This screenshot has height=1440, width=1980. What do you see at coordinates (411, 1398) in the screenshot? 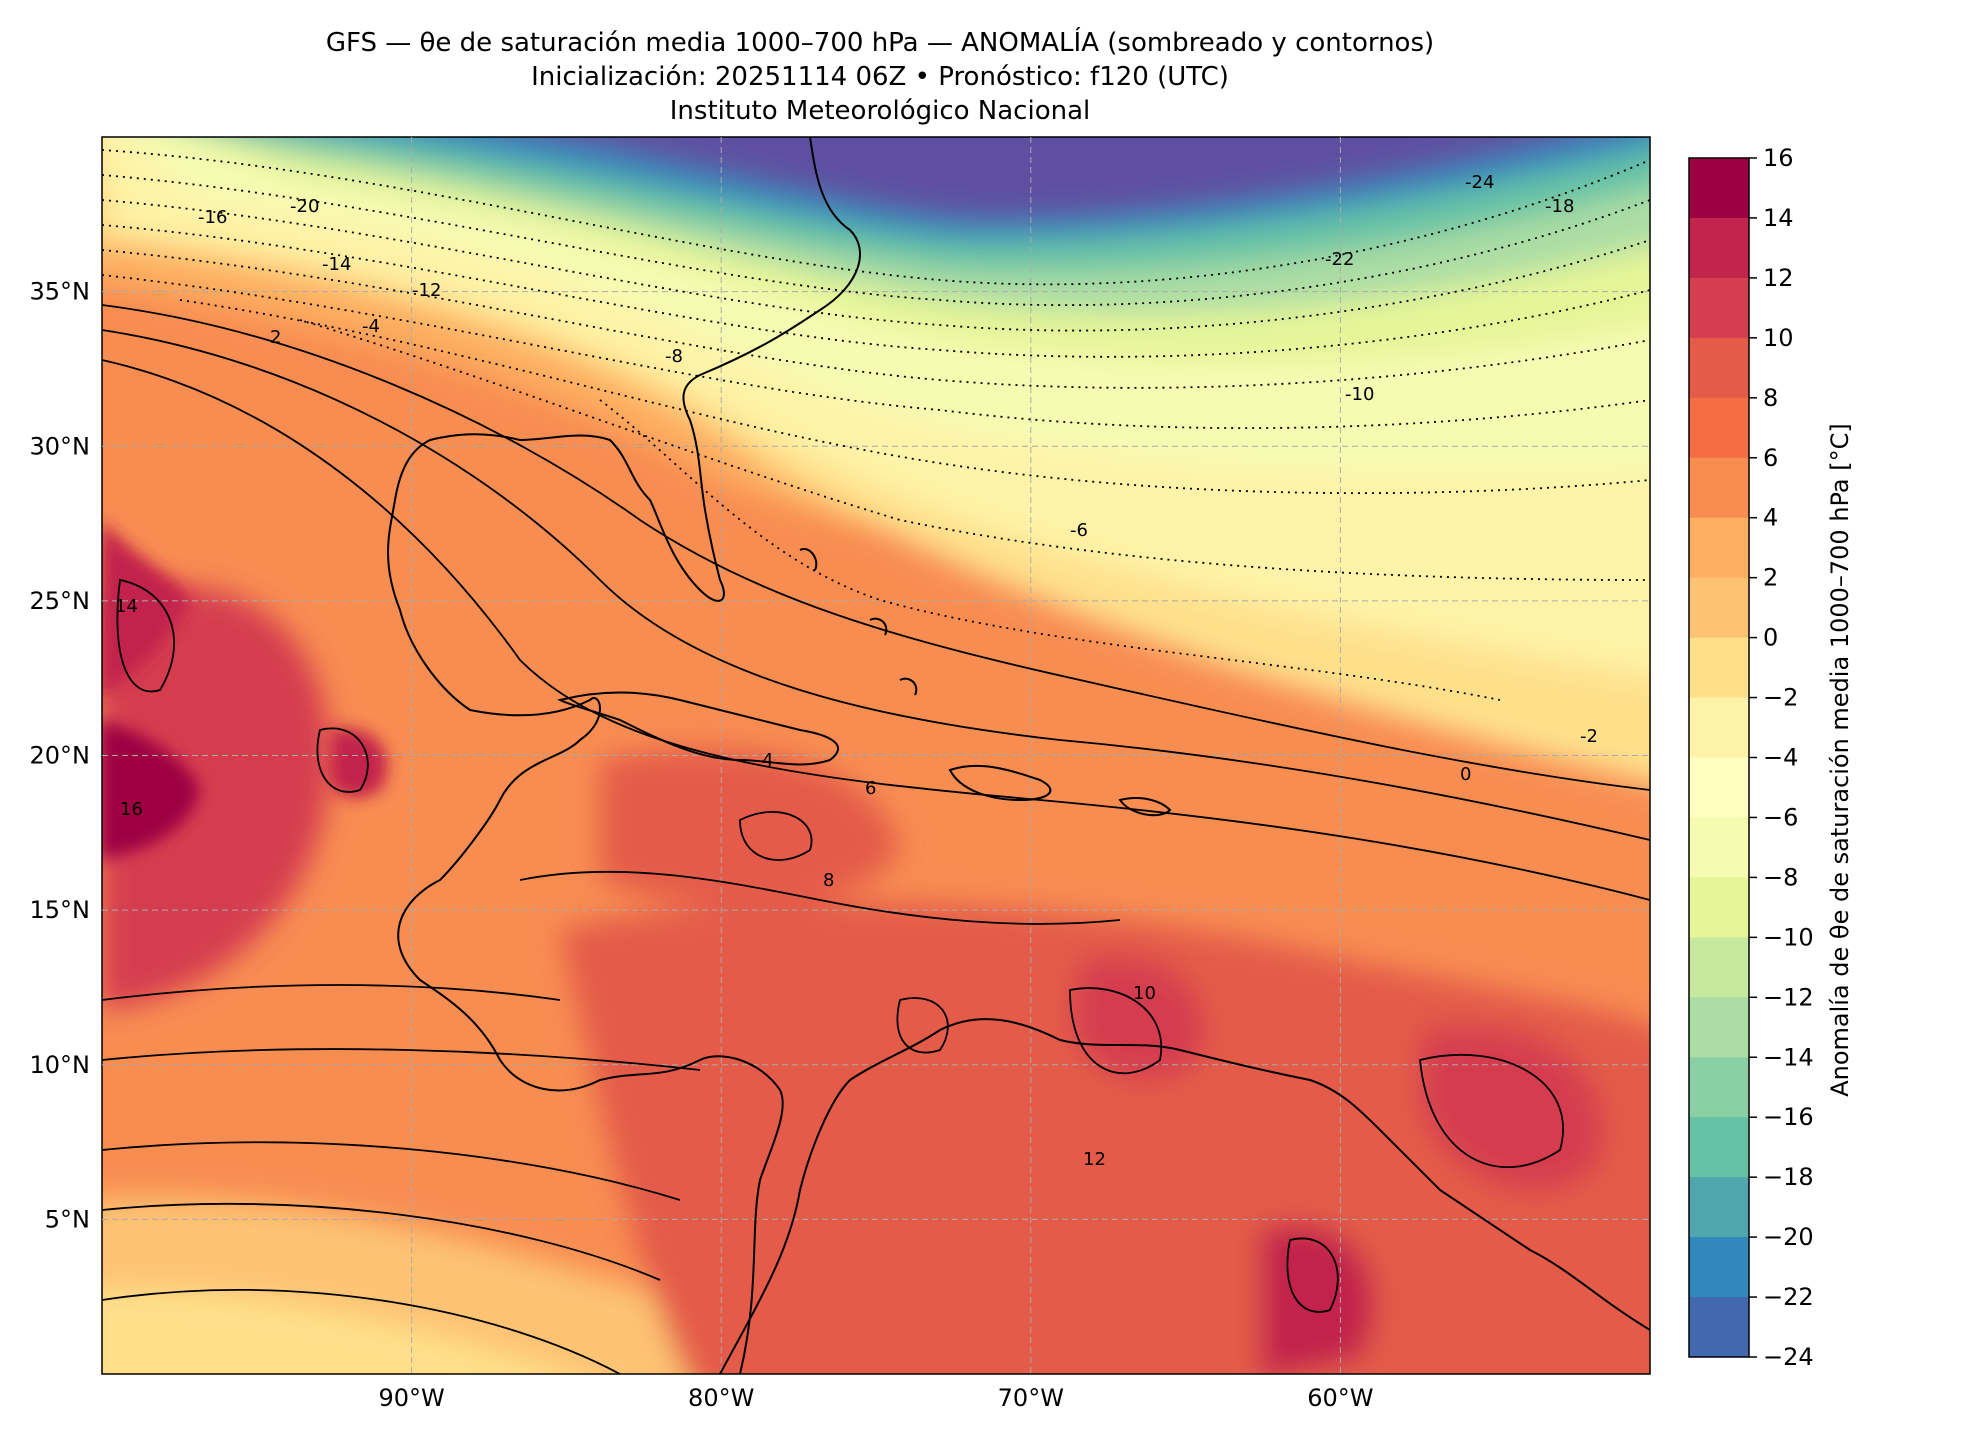
I see `lon-tick-label: 90°W` at bounding box center [411, 1398].